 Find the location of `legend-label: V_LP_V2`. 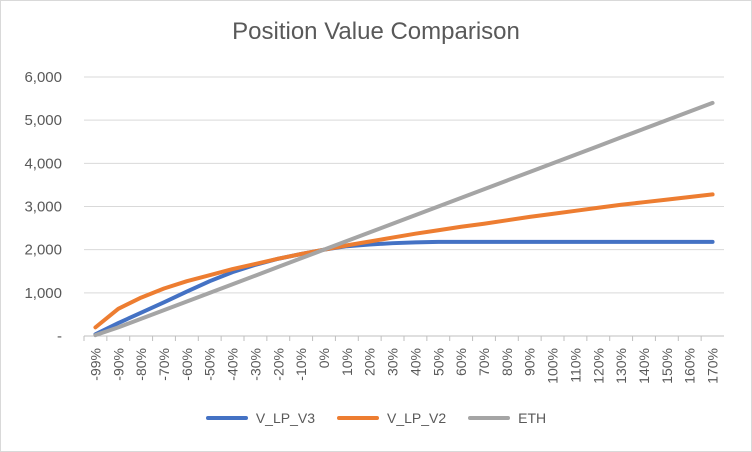

legend-label: V_LP_V2 is located at coordinates (417, 418).